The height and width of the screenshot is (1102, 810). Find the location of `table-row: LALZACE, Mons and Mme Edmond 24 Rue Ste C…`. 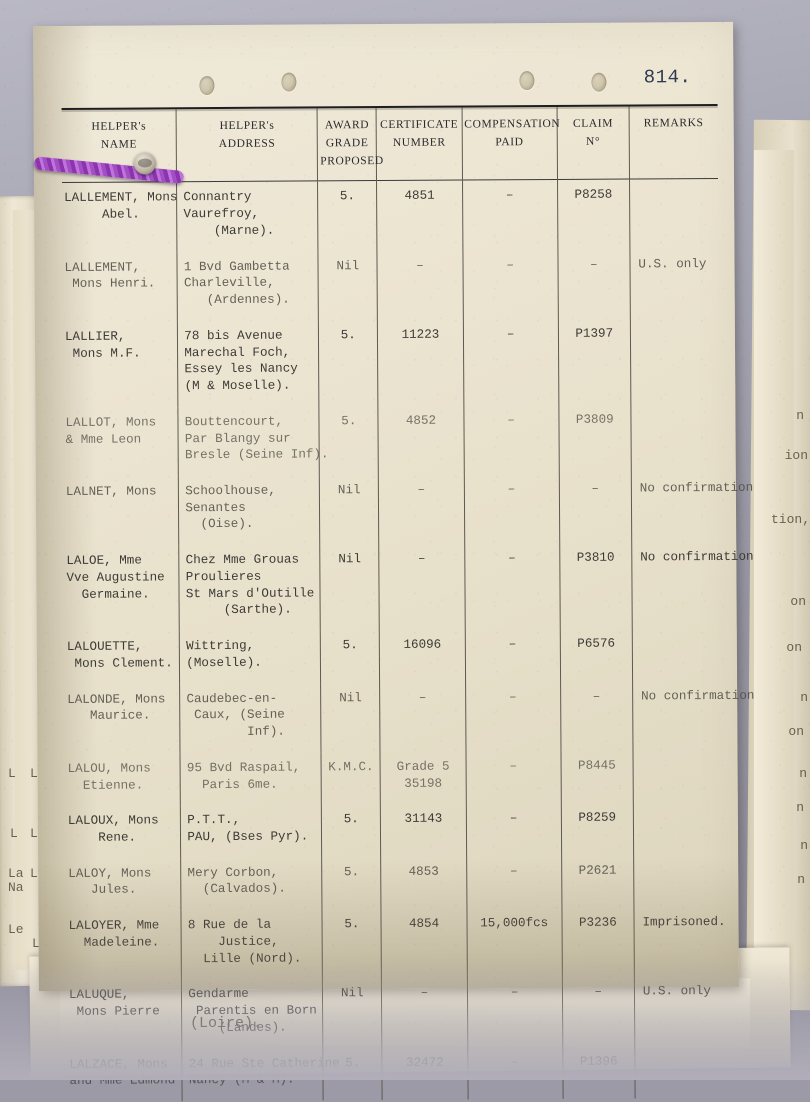

table-row: LALZACE, Mons and Mme Edmond 24 Rue Ste C… is located at coordinates (395, 1073).